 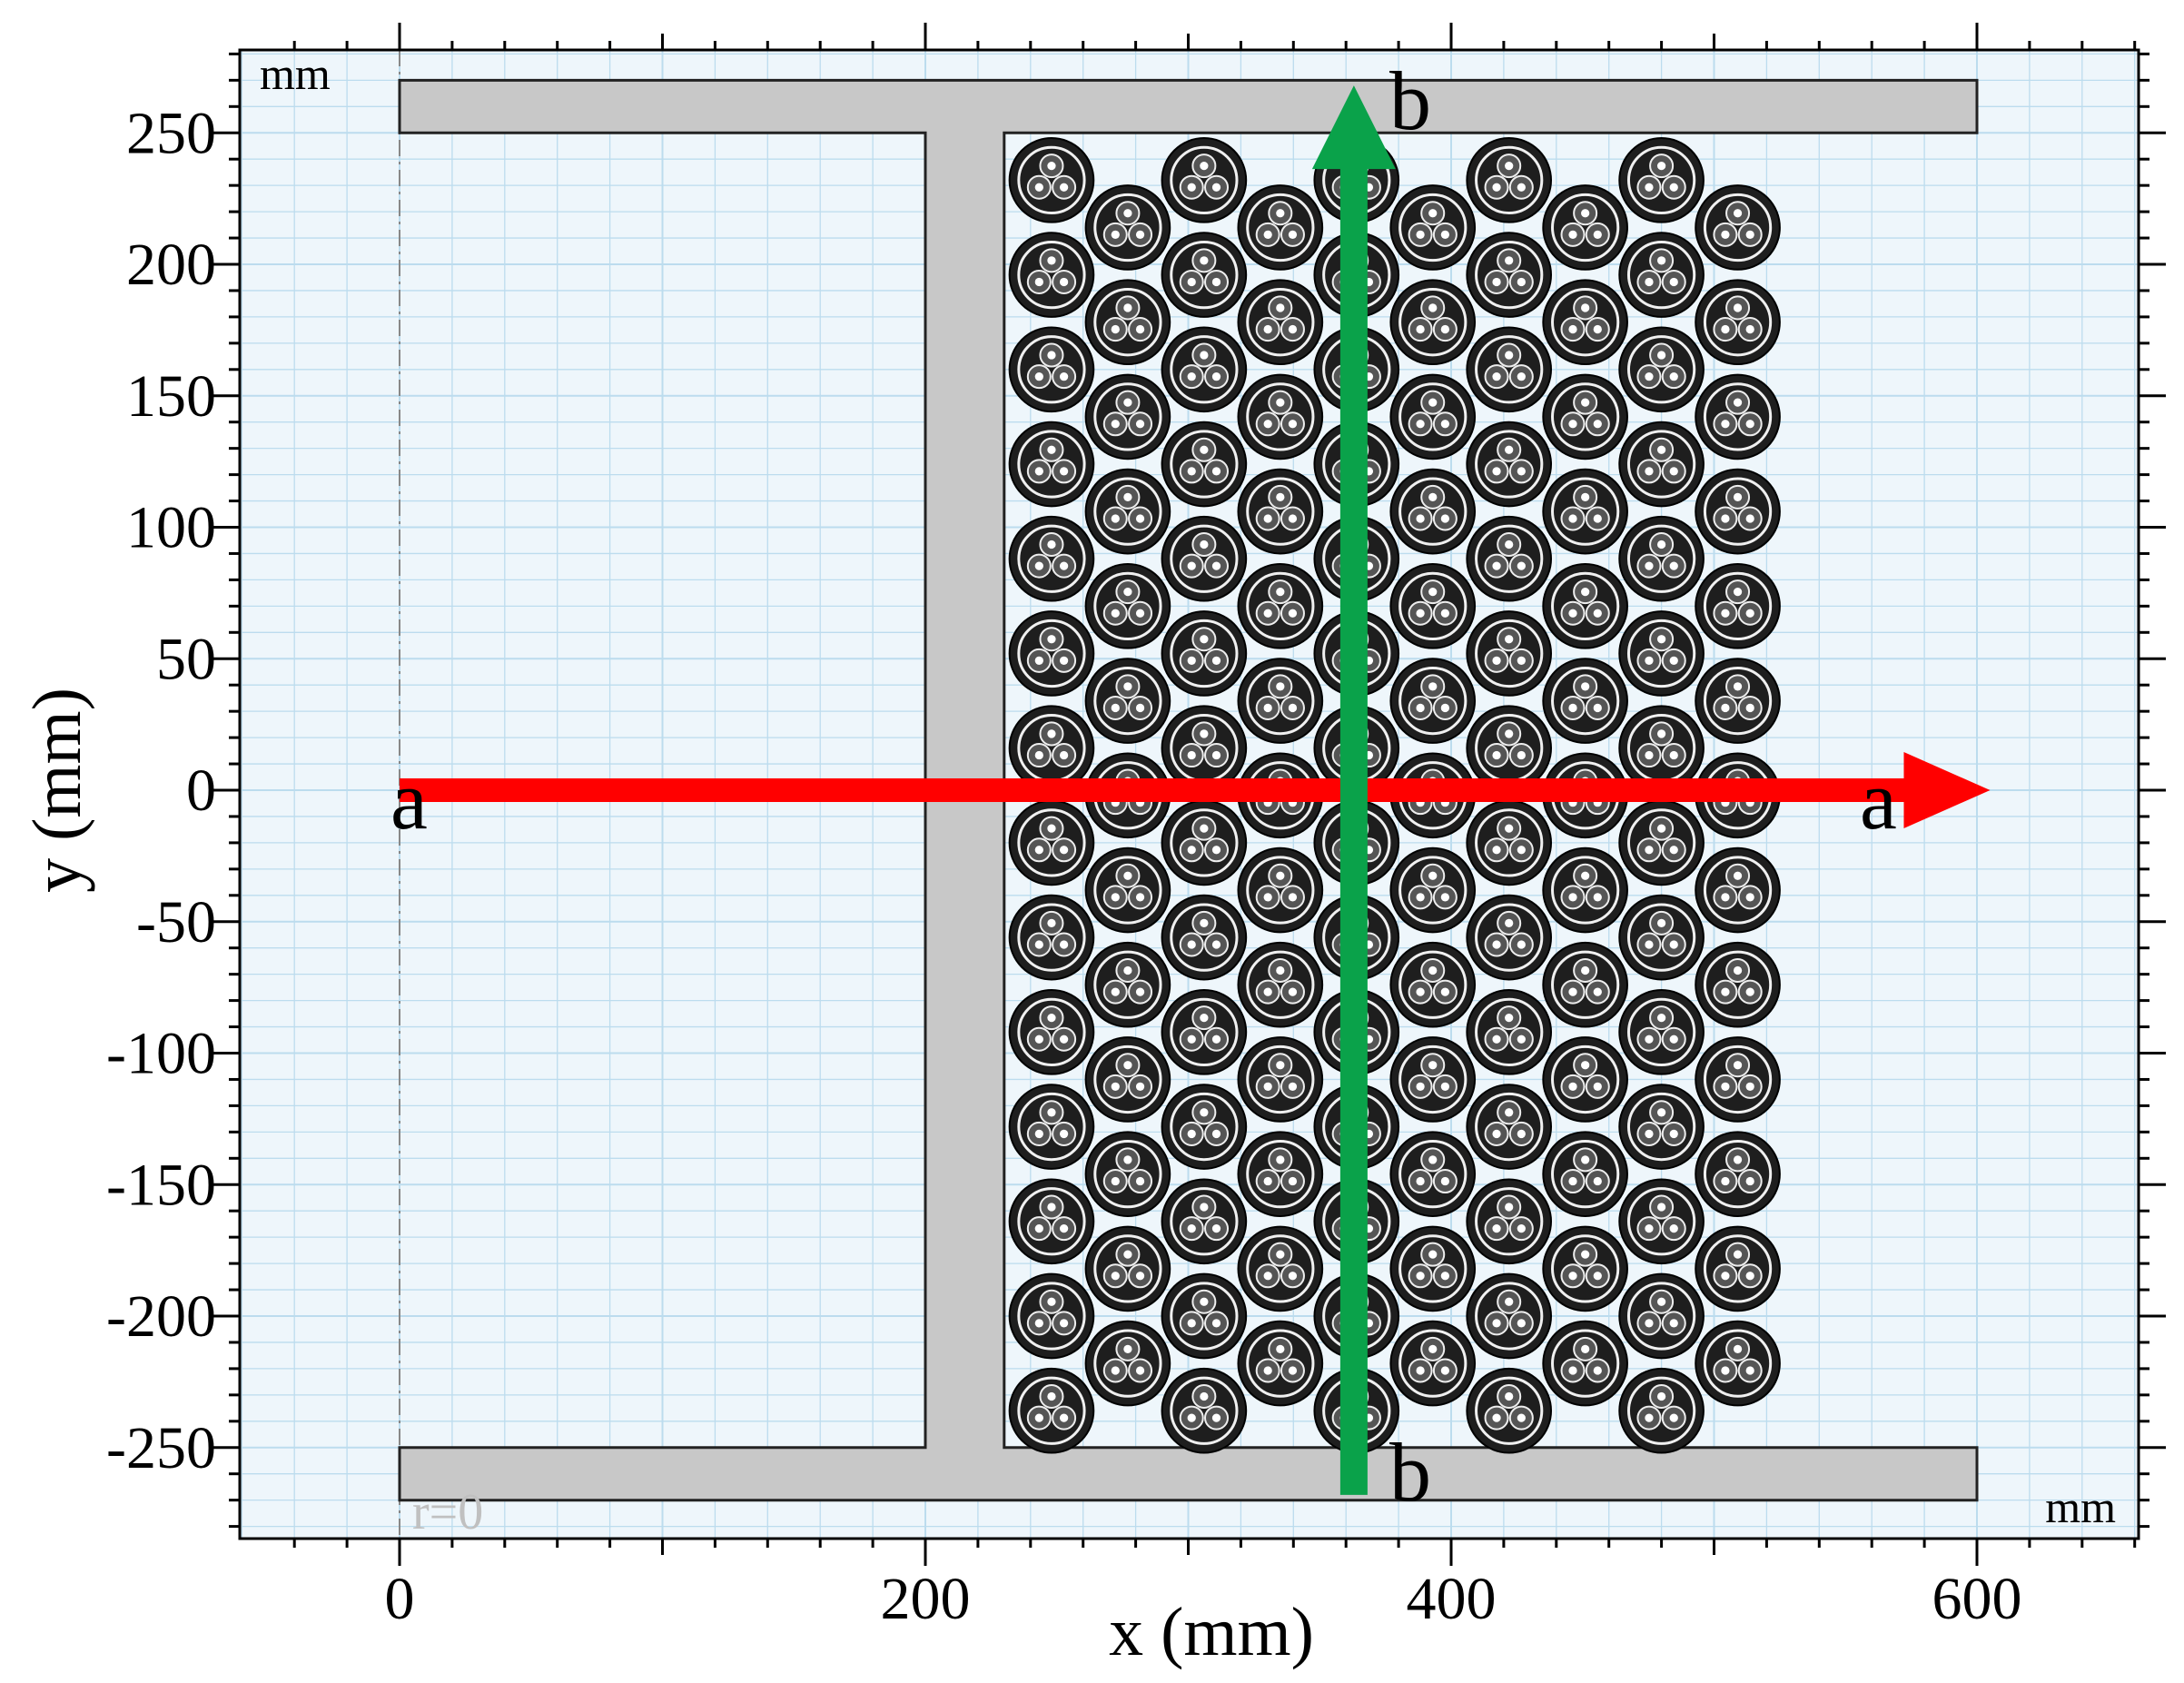 I want to click on y-tick-label: 250, so click(x=171, y=133).